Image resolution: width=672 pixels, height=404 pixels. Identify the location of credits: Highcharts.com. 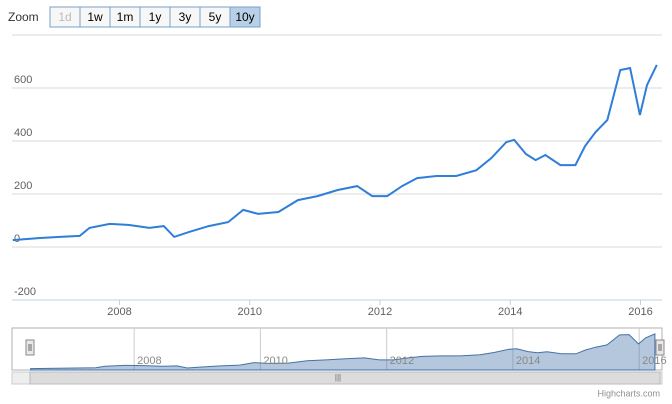
(628, 393).